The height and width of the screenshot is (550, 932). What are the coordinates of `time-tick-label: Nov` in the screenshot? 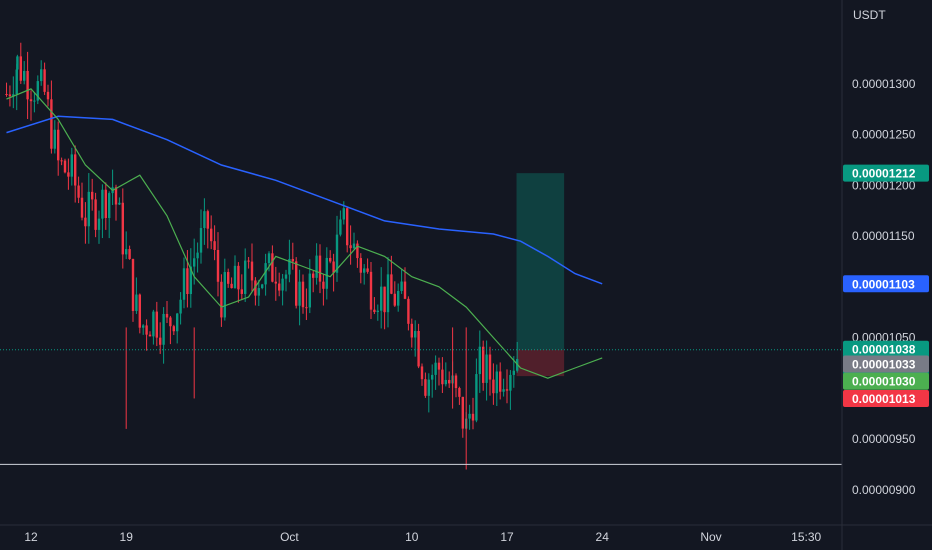 It's located at (710, 537).